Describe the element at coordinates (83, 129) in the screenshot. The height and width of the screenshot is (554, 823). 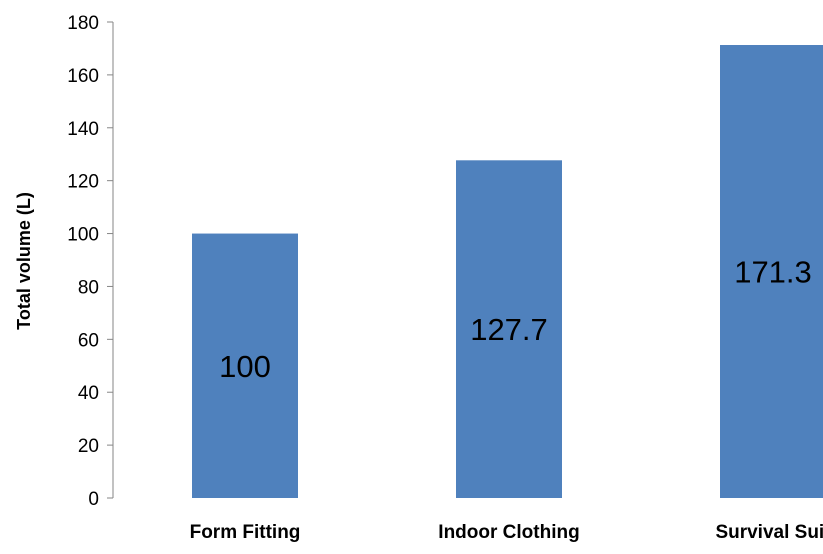
I see `y-tick-label: 140` at that location.